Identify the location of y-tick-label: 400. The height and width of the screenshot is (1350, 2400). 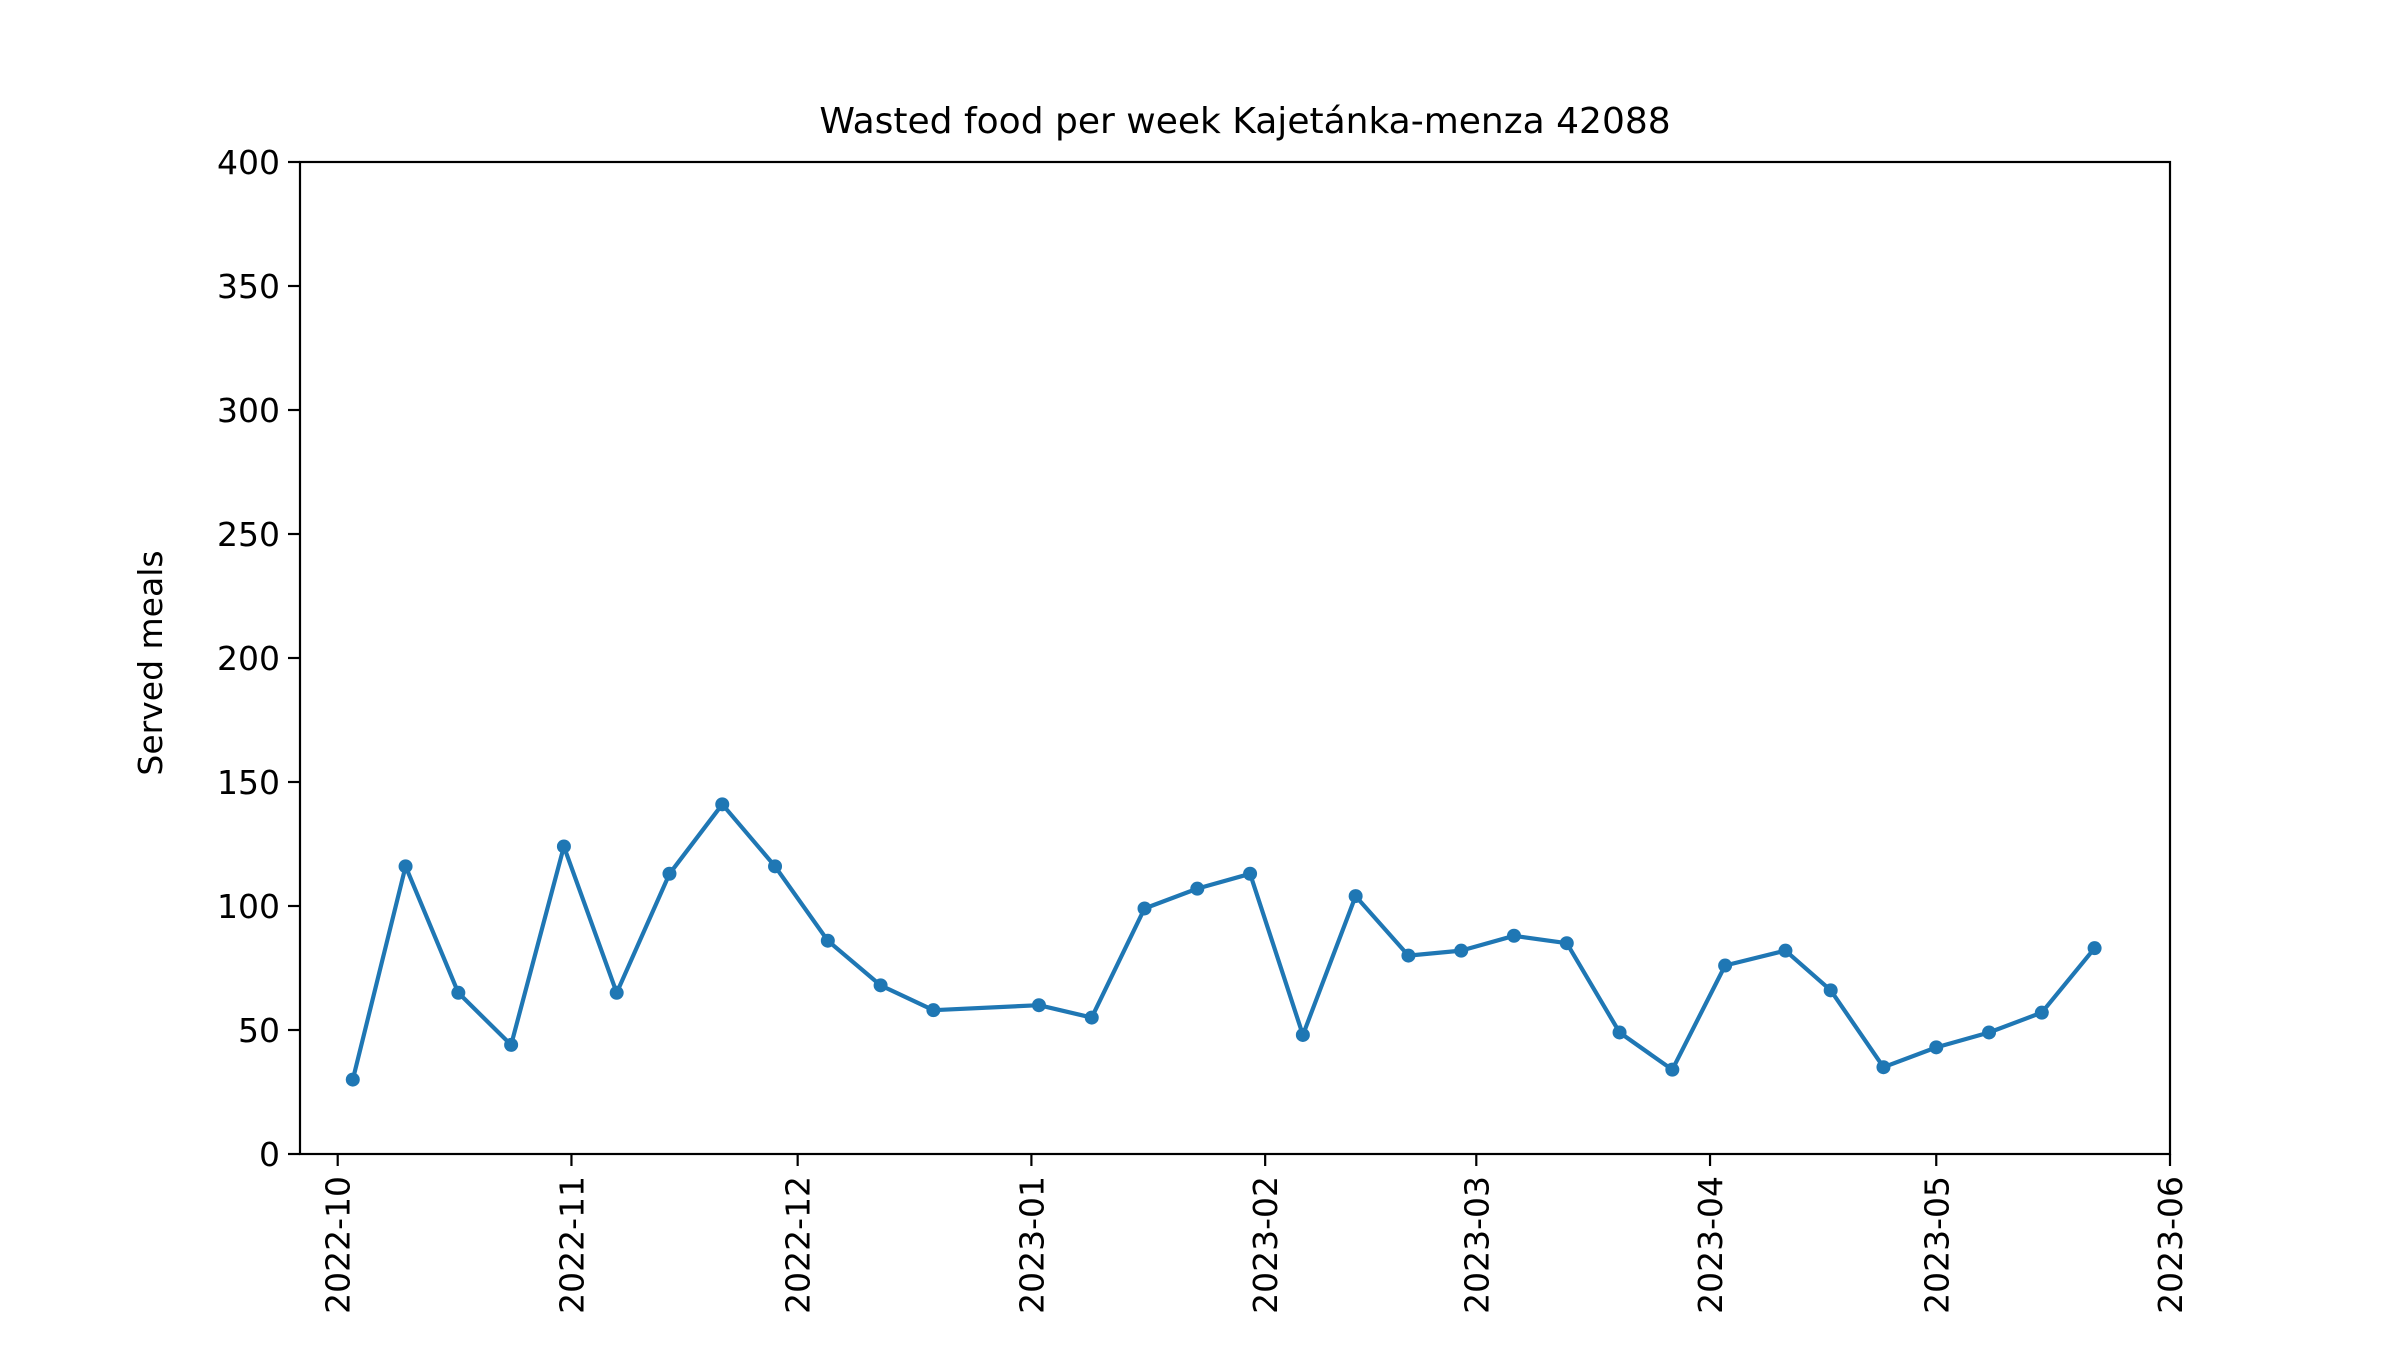
(248, 162).